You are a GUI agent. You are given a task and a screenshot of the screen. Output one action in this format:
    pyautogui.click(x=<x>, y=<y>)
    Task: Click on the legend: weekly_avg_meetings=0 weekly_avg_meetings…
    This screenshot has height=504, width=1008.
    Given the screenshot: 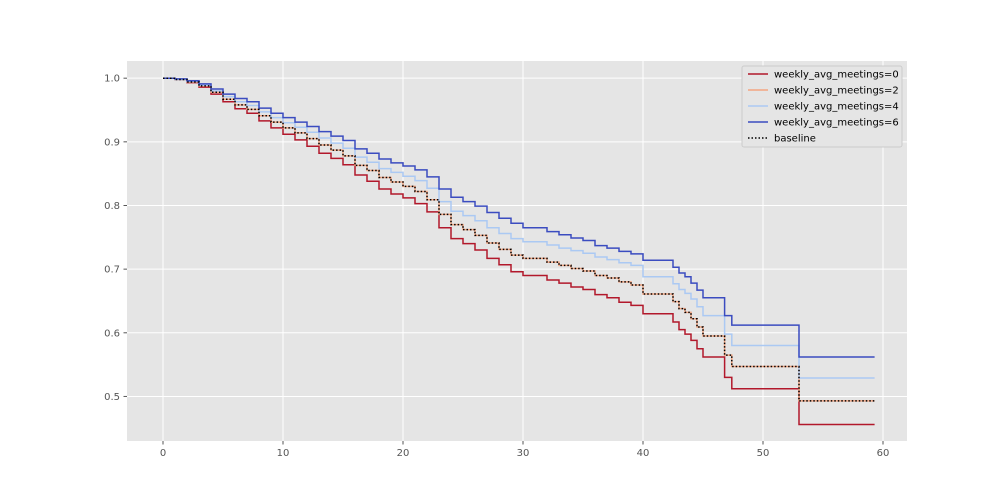 What is the action you would take?
    pyautogui.click(x=822, y=106)
    